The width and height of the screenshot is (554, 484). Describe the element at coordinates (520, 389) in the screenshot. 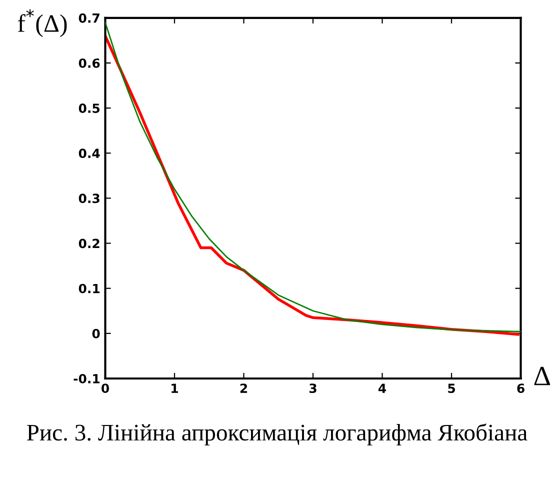

I see `x-tick-label: 6` at that location.